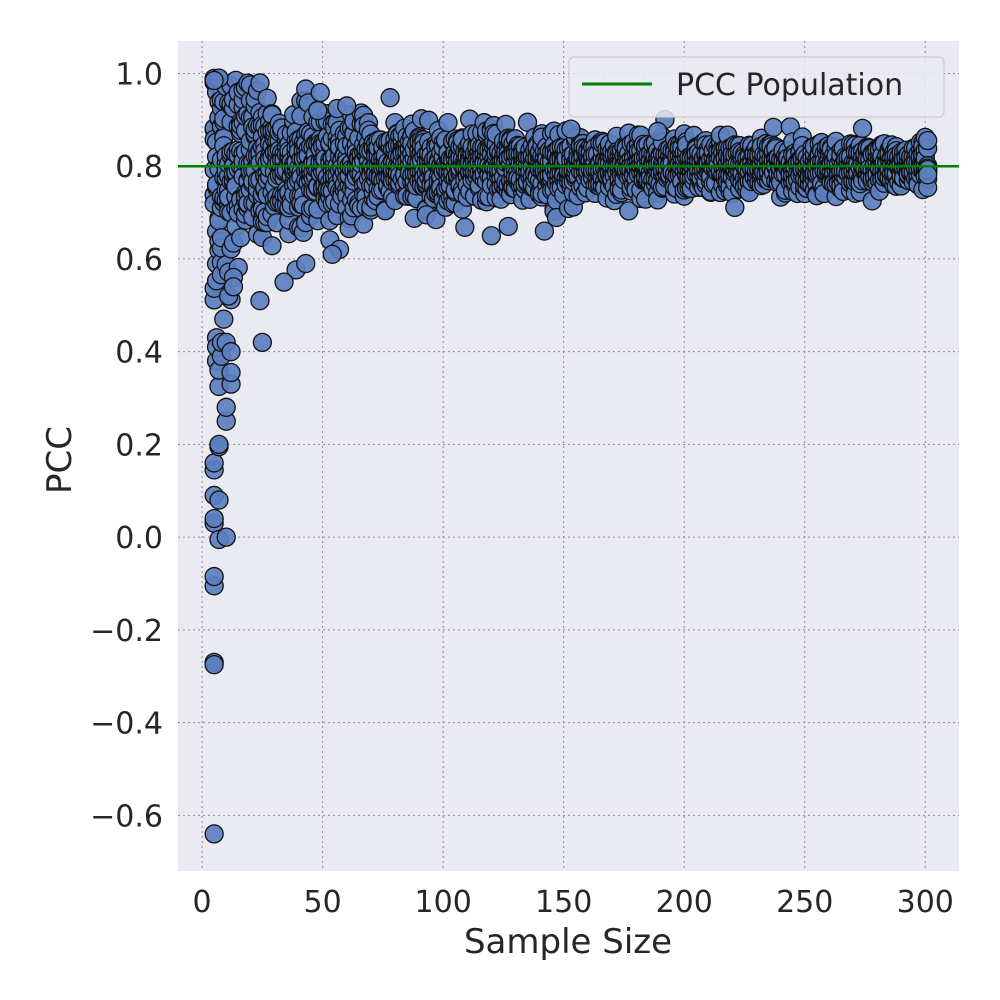 The height and width of the screenshot is (1000, 1000). What do you see at coordinates (139, 538) in the screenshot?
I see `y-tick-label: 0.0` at bounding box center [139, 538].